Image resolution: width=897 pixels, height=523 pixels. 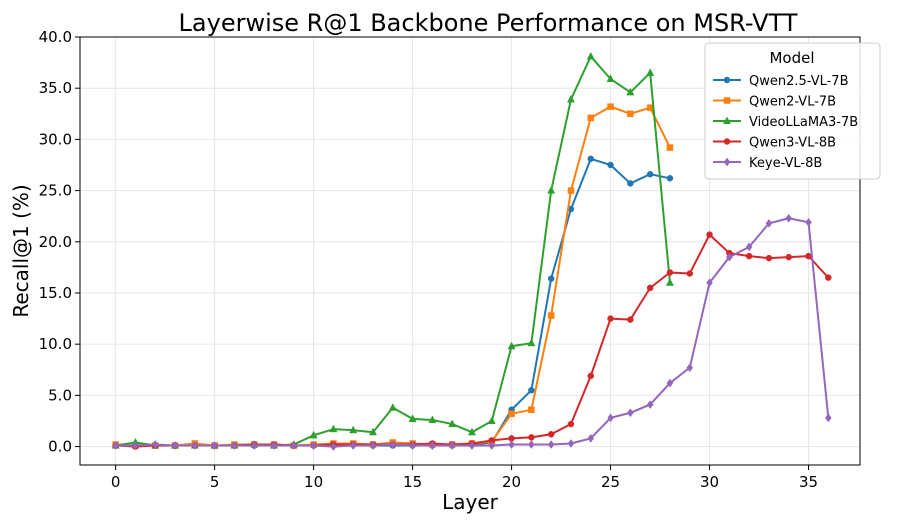 I want to click on legend-box, so click(x=792, y=111).